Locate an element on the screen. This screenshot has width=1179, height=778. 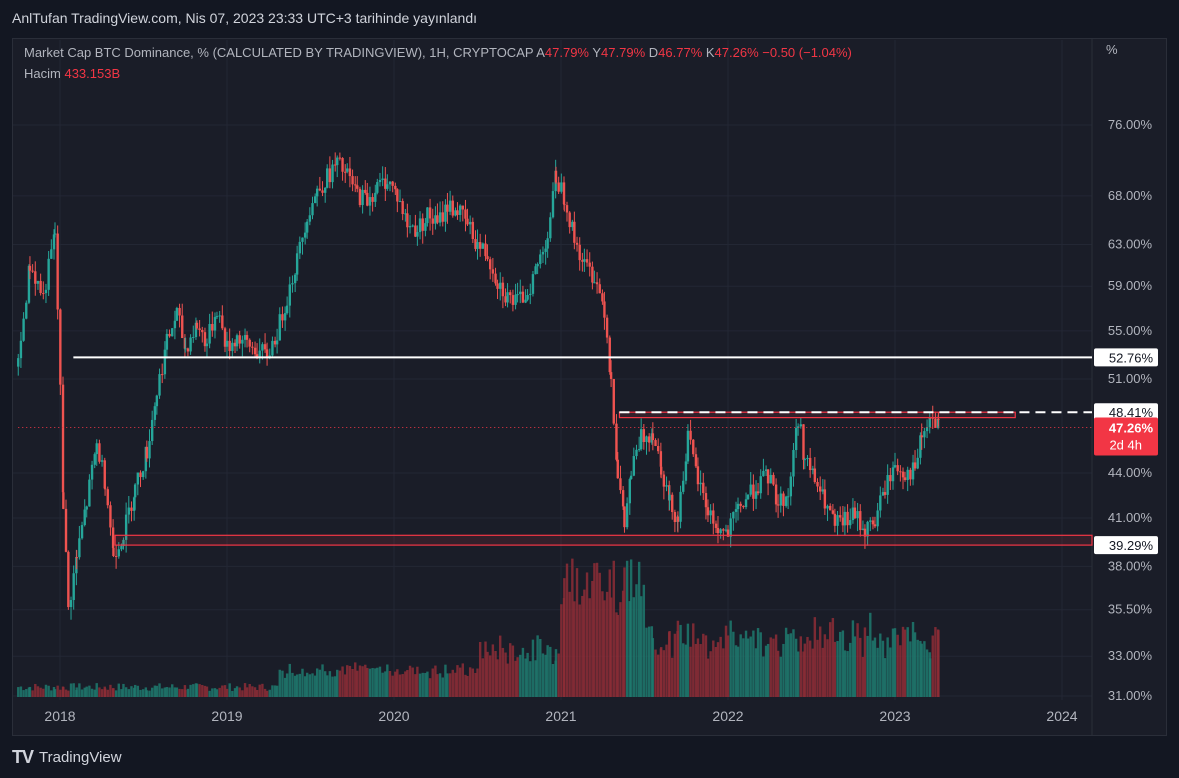
volume-legend: Hacim 433.153B is located at coordinates (72, 73).